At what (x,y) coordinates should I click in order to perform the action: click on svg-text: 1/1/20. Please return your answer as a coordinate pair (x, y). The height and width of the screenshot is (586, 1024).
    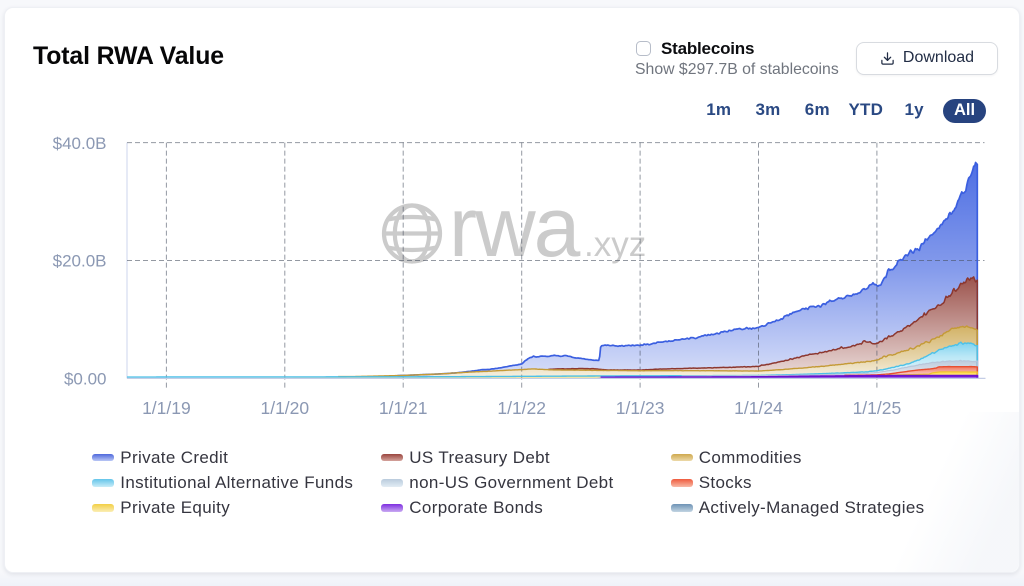
    Looking at the image, I should click on (284, 408).